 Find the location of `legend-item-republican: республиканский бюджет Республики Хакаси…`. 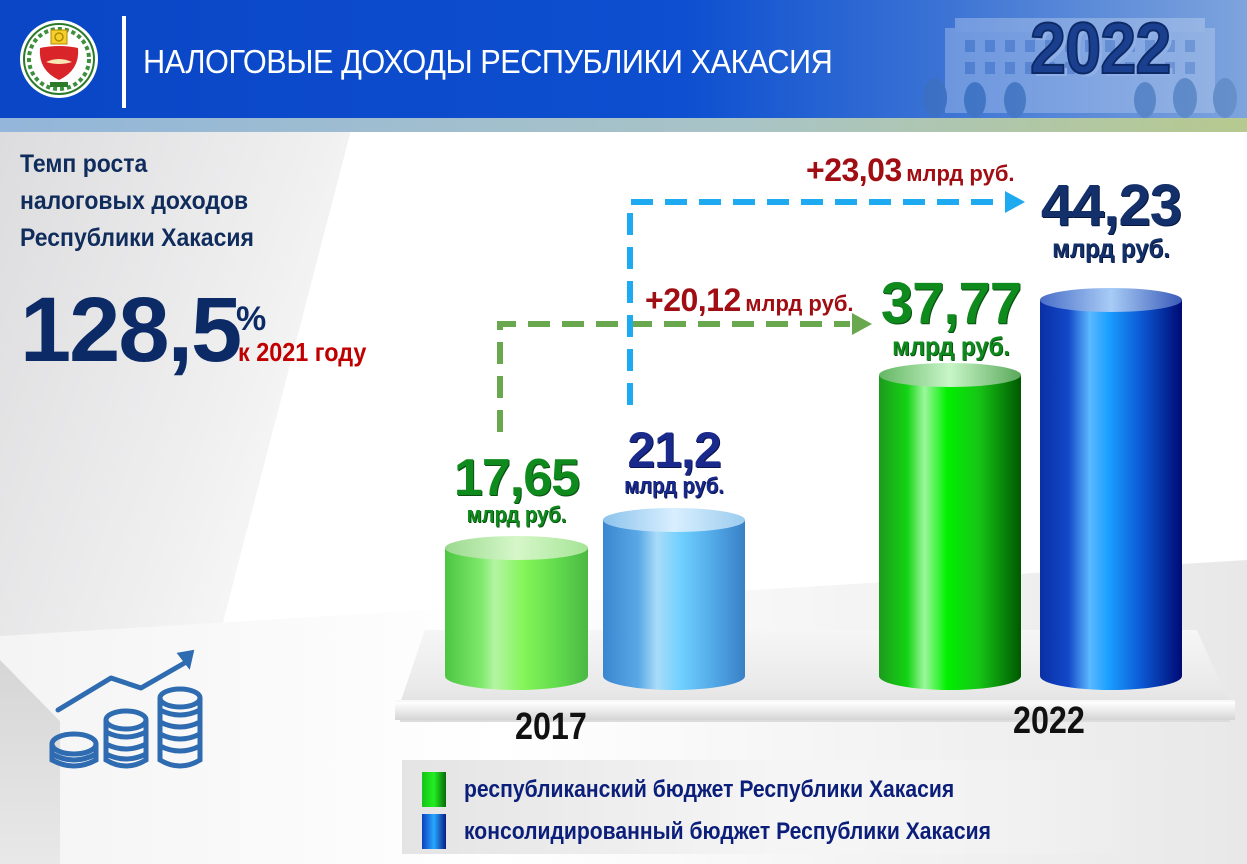

legend-item-republican: республиканский бюджет Республики Хакаси… is located at coordinates (721, 789).